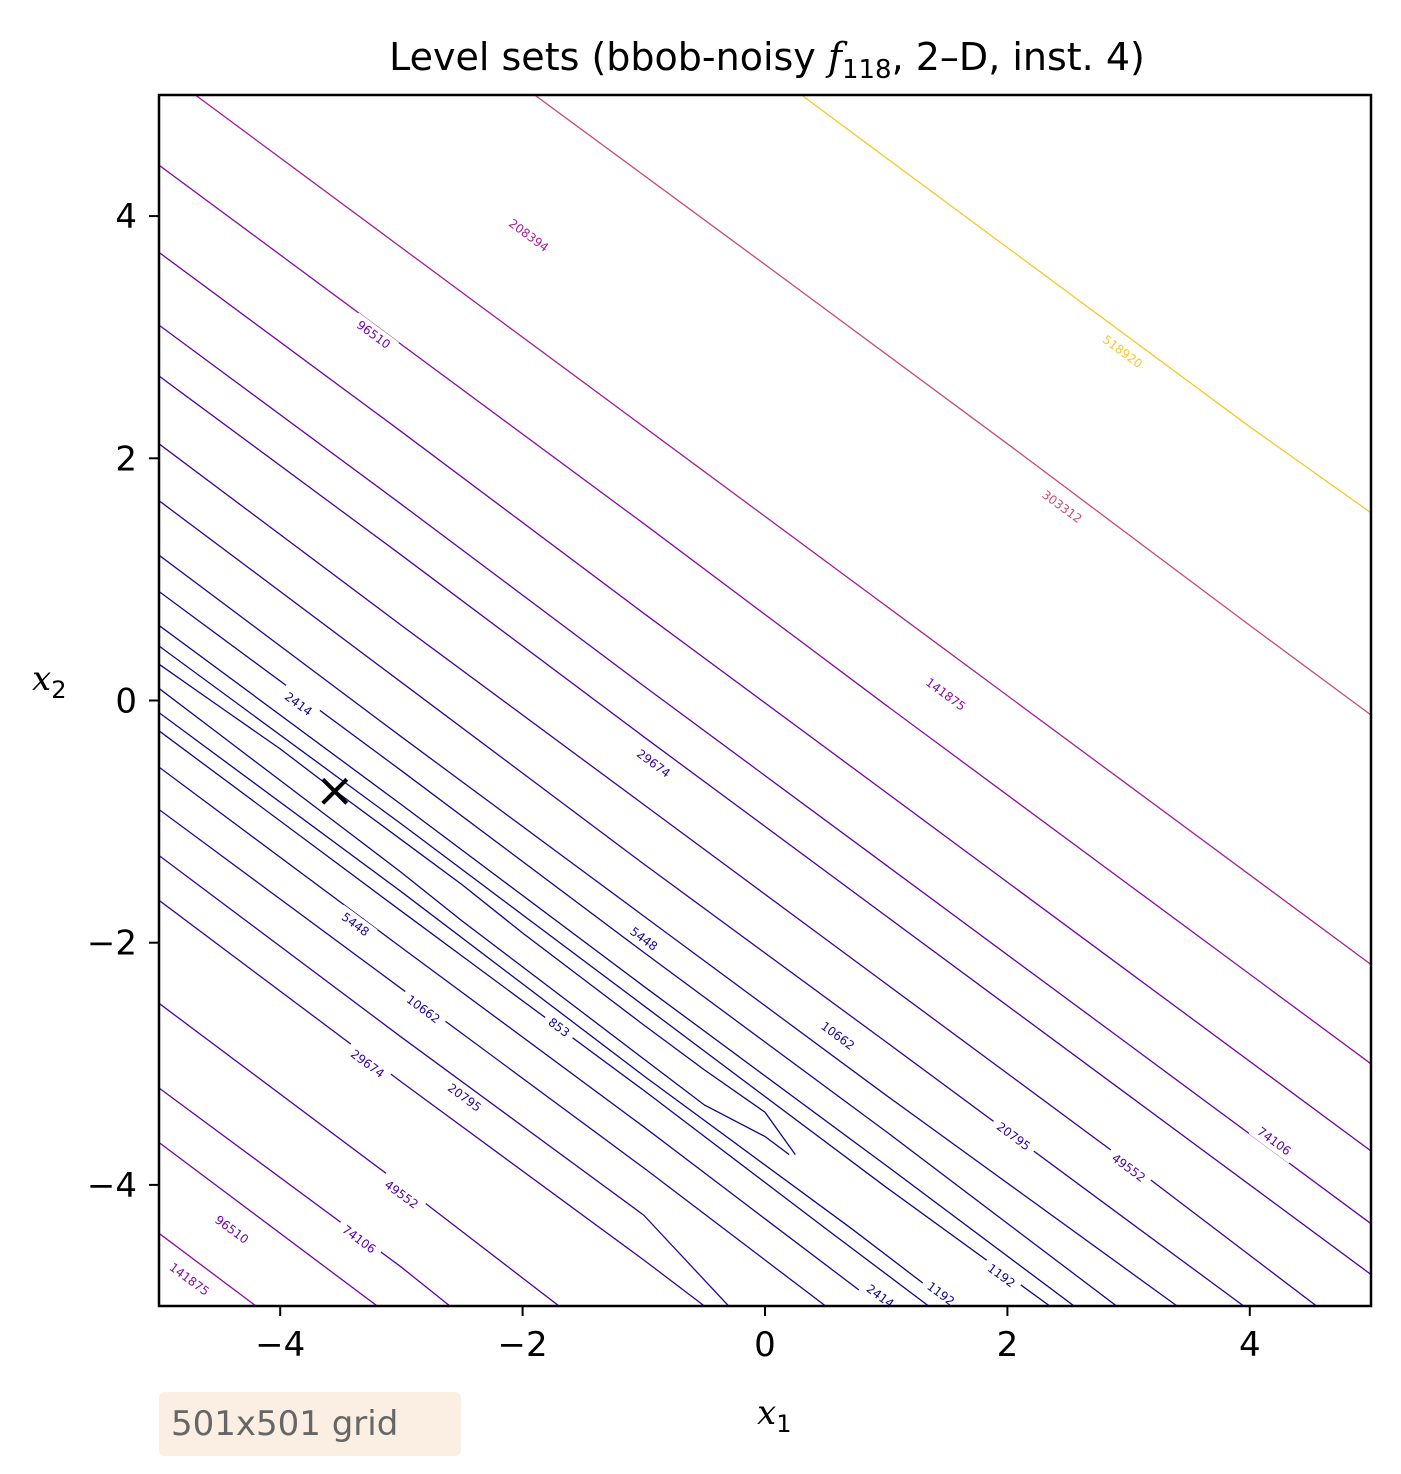 The width and height of the screenshot is (1401, 1474). Describe the element at coordinates (774, 1415) in the screenshot. I see `x-axis-label: x1` at that location.